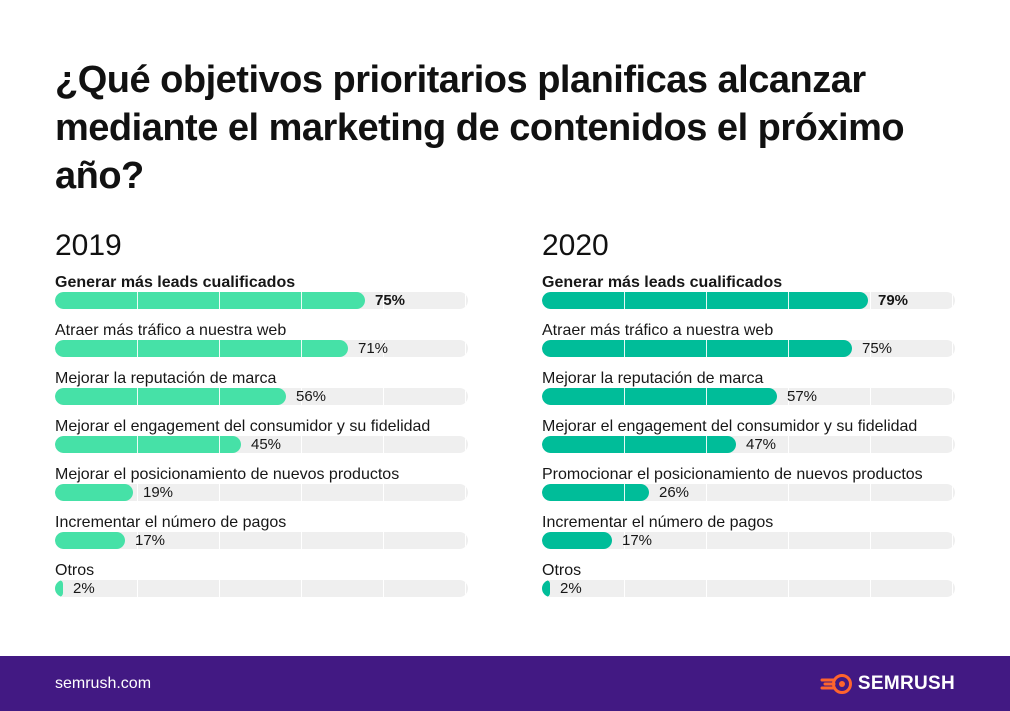 The width and height of the screenshot is (1010, 711). I want to click on bar-row: Mejorar la reputación de marca 57%, so click(748, 394).